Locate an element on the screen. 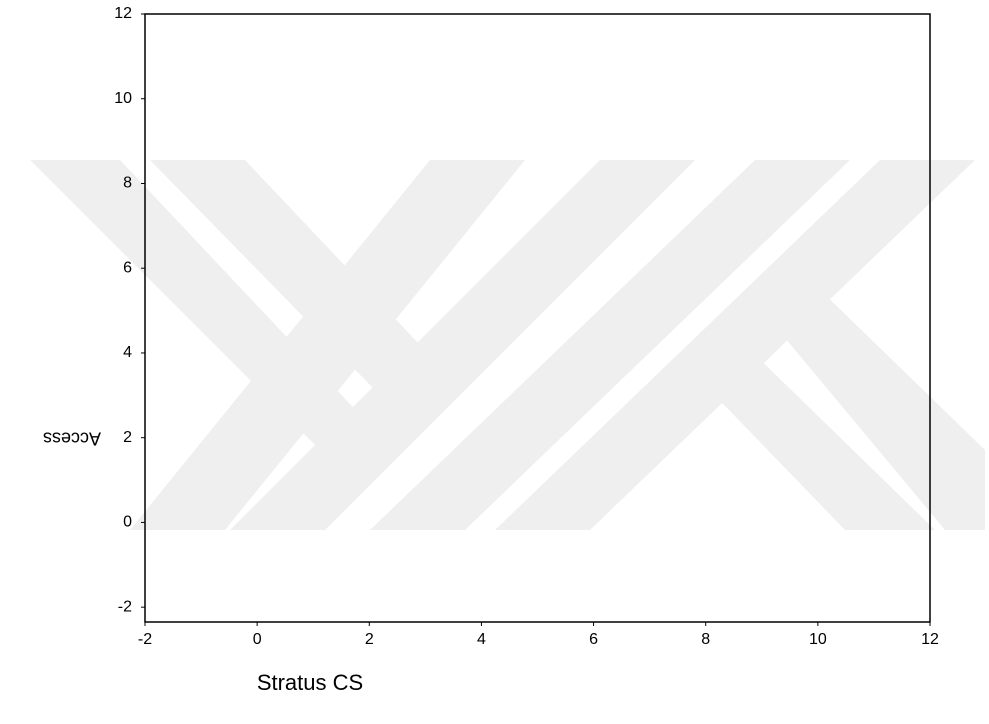  x-tick-label: 12 is located at coordinates (930, 639).